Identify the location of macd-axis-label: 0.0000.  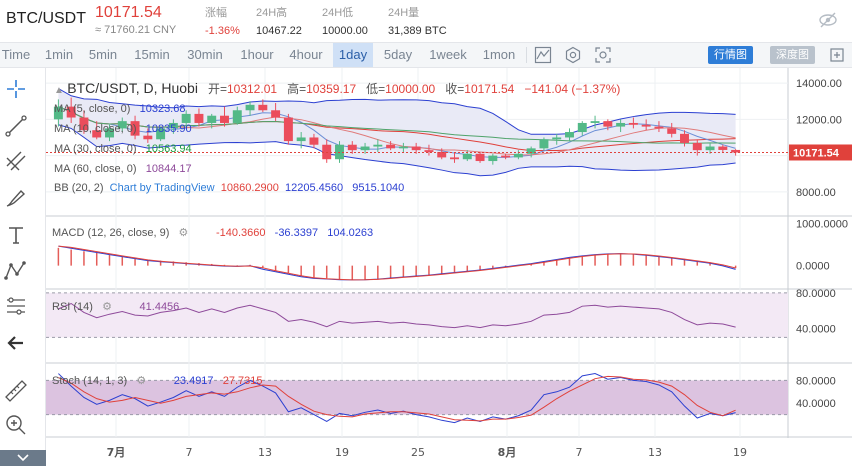
(813, 267).